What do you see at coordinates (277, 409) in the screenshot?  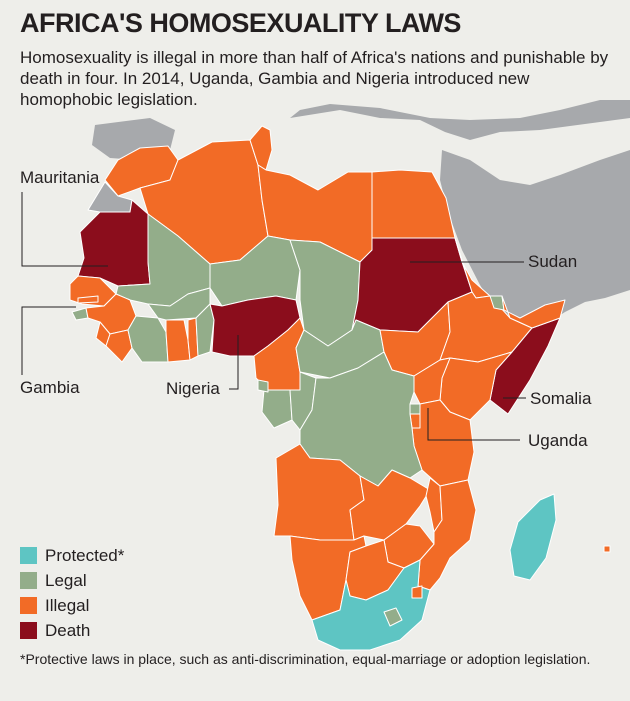 I see `country-gabon` at bounding box center [277, 409].